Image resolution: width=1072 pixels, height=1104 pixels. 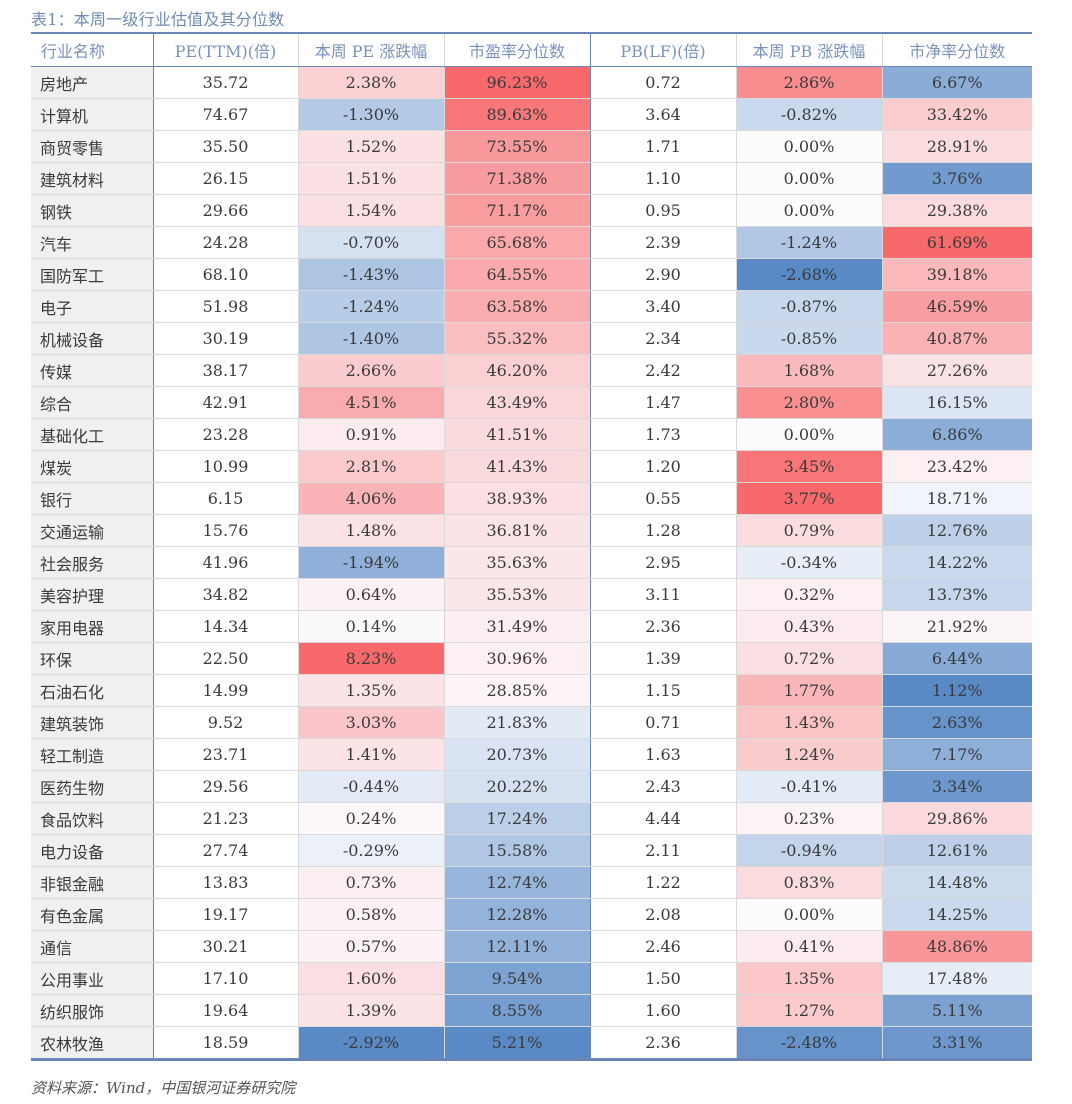 I want to click on pe-change-cell: 0.73%, so click(x=371, y=882).